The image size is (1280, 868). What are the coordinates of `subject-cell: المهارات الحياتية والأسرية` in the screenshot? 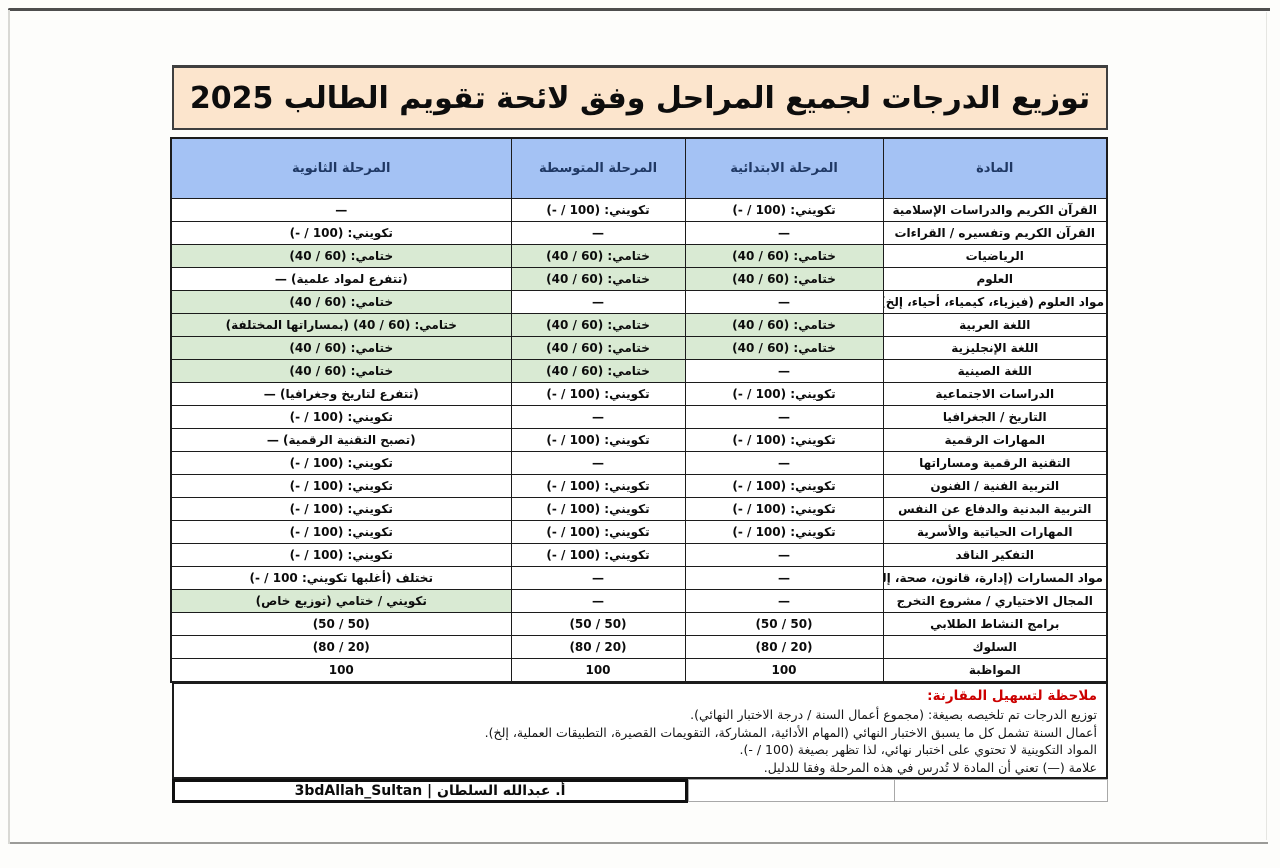 It's located at (995, 532).